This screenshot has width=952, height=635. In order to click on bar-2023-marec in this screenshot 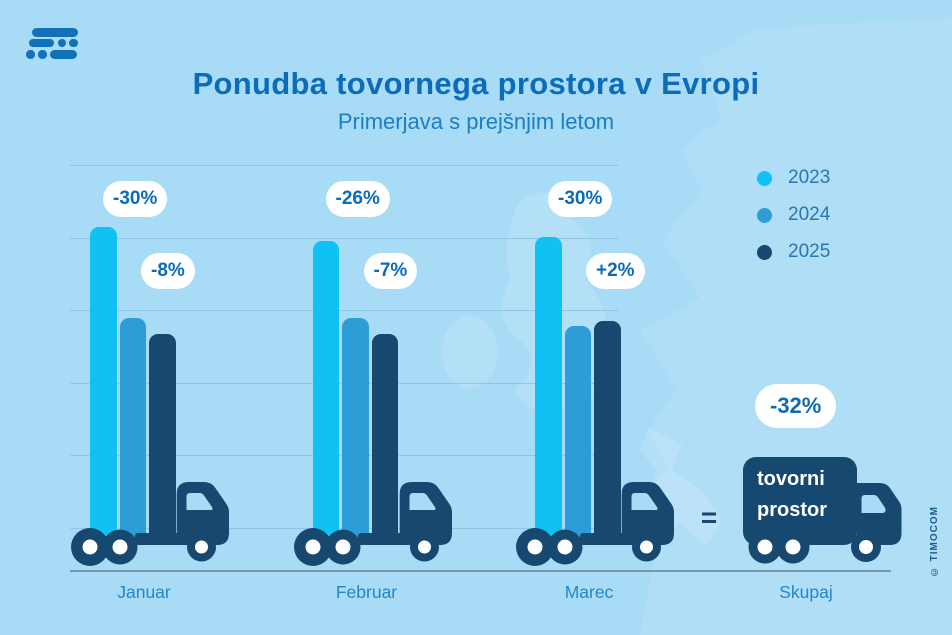, I will do `click(548, 390)`.